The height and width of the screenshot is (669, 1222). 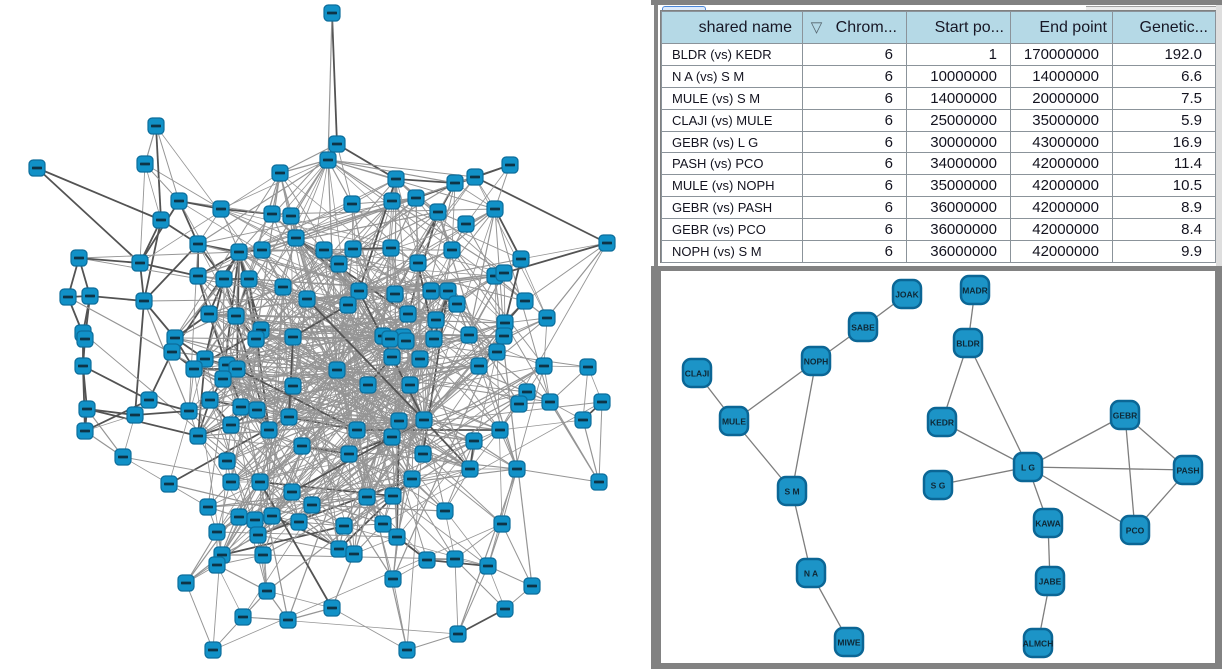 What do you see at coordinates (734, 421) in the screenshot?
I see `svg-text: MULE` at bounding box center [734, 421].